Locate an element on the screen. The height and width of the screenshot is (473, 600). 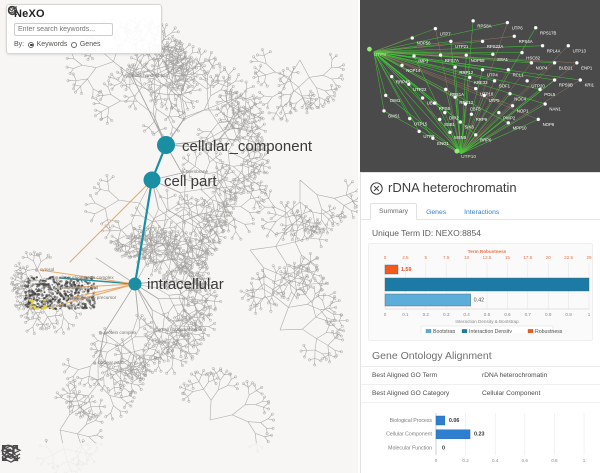
ontology-minor-node-label: nuclear part is located at coordinates (110, 362).